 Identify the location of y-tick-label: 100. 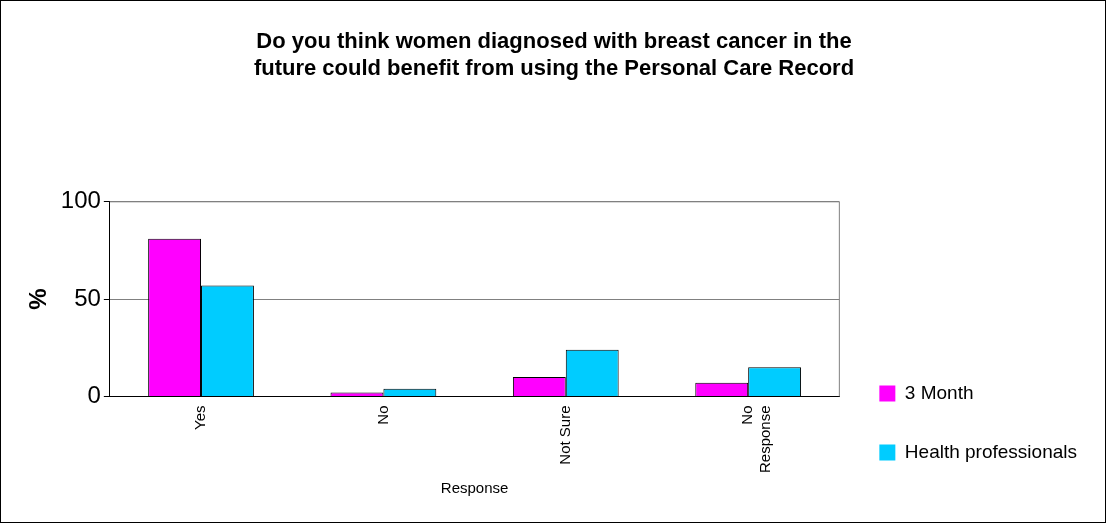
(80, 200).